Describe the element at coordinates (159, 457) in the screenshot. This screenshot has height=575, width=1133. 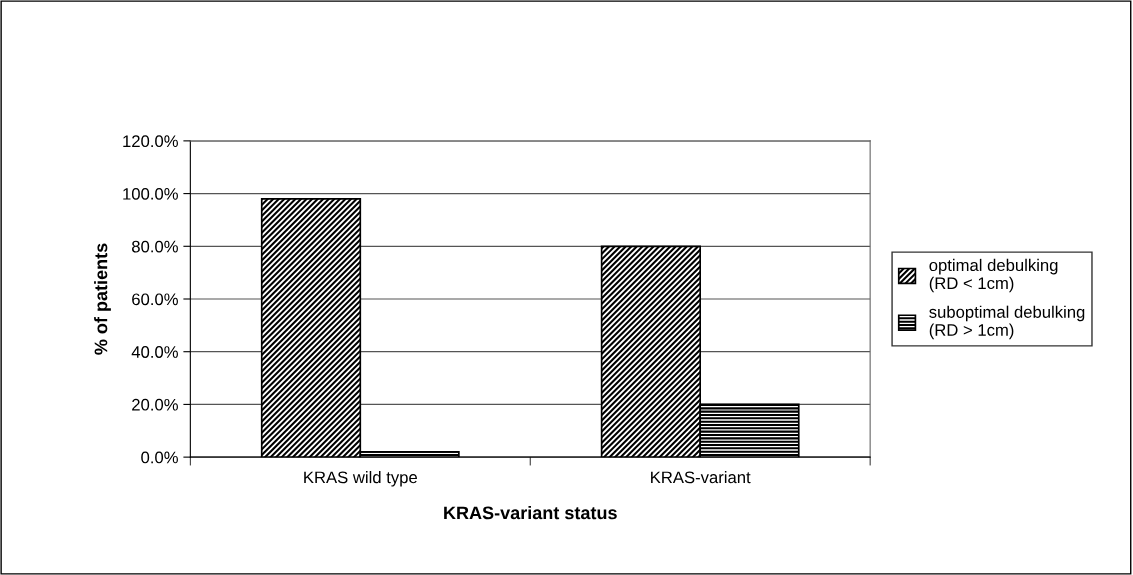
I see `y-tick-label: 0.0%` at that location.